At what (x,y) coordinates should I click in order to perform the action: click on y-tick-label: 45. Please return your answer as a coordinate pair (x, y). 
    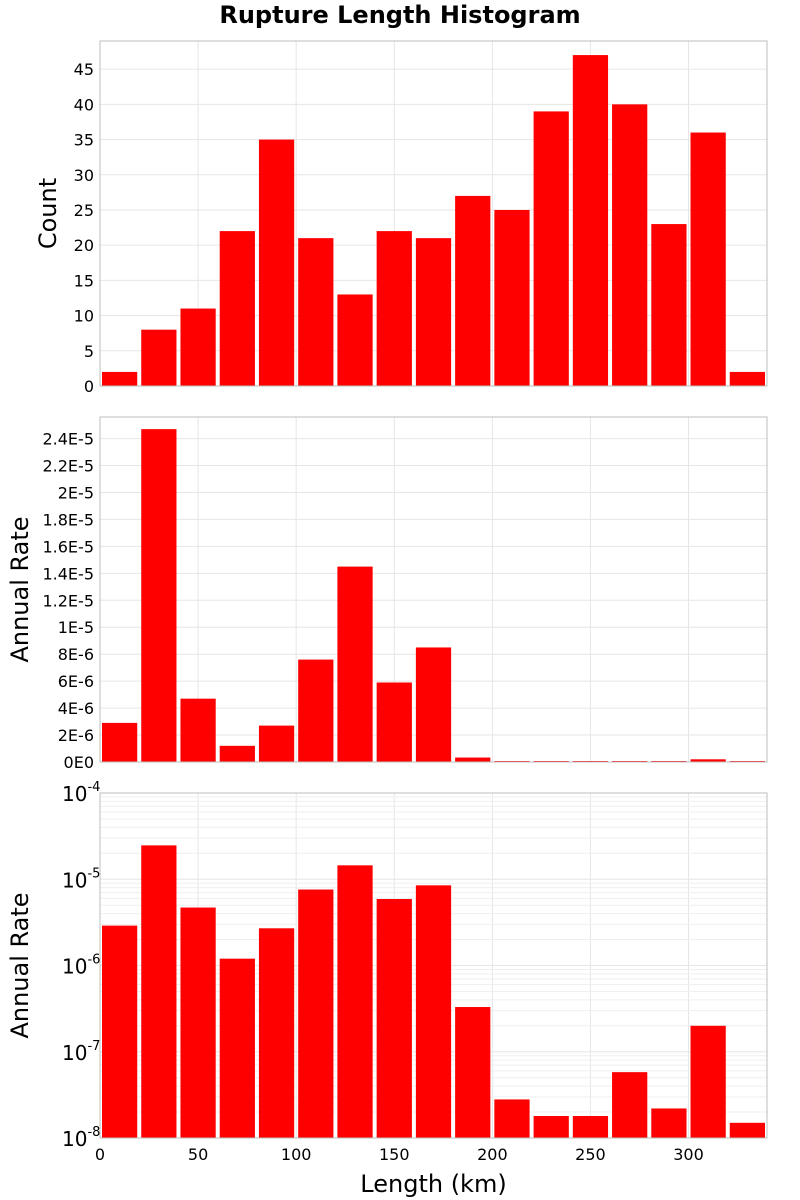
    Looking at the image, I should click on (84, 69).